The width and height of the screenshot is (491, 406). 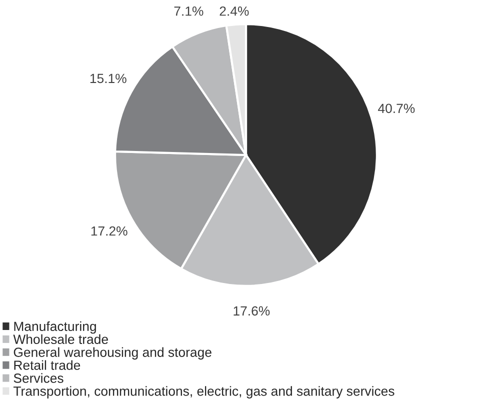 I want to click on data-label: 7.1%, so click(x=189, y=11).